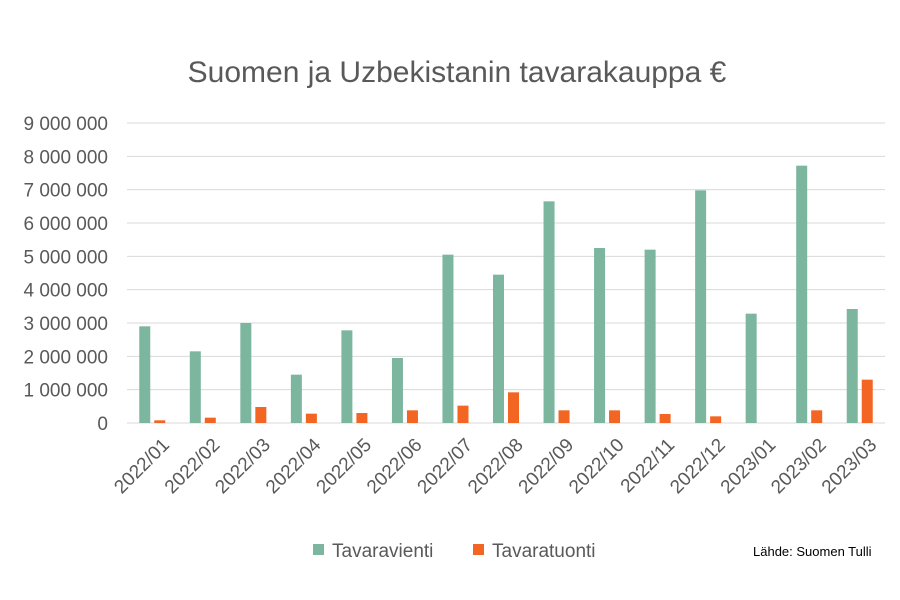  Describe the element at coordinates (394, 466) in the screenshot. I see `x-tick-label: 2022/06` at that location.